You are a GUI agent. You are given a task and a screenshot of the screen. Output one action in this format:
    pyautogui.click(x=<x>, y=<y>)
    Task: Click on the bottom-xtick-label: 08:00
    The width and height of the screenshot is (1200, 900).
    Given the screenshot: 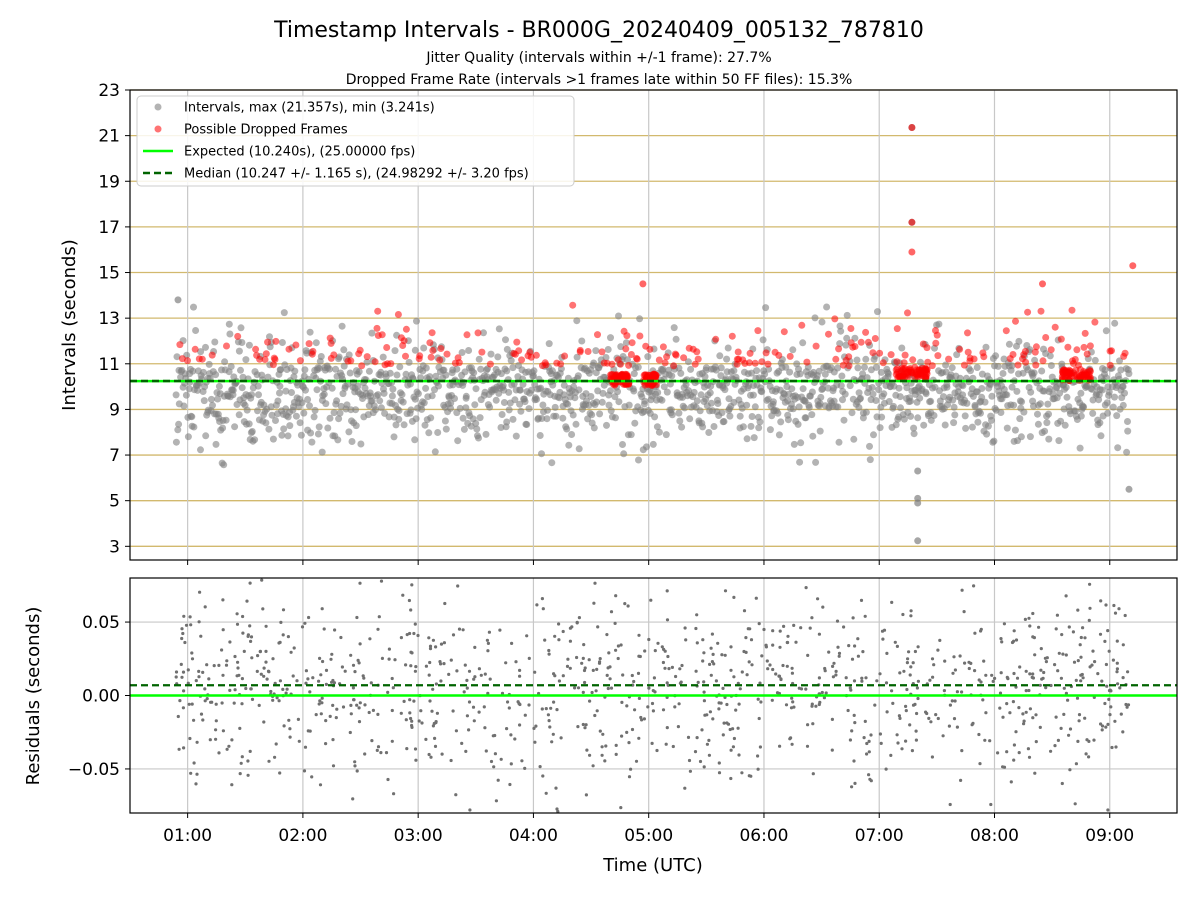 What is the action you would take?
    pyautogui.click(x=994, y=836)
    